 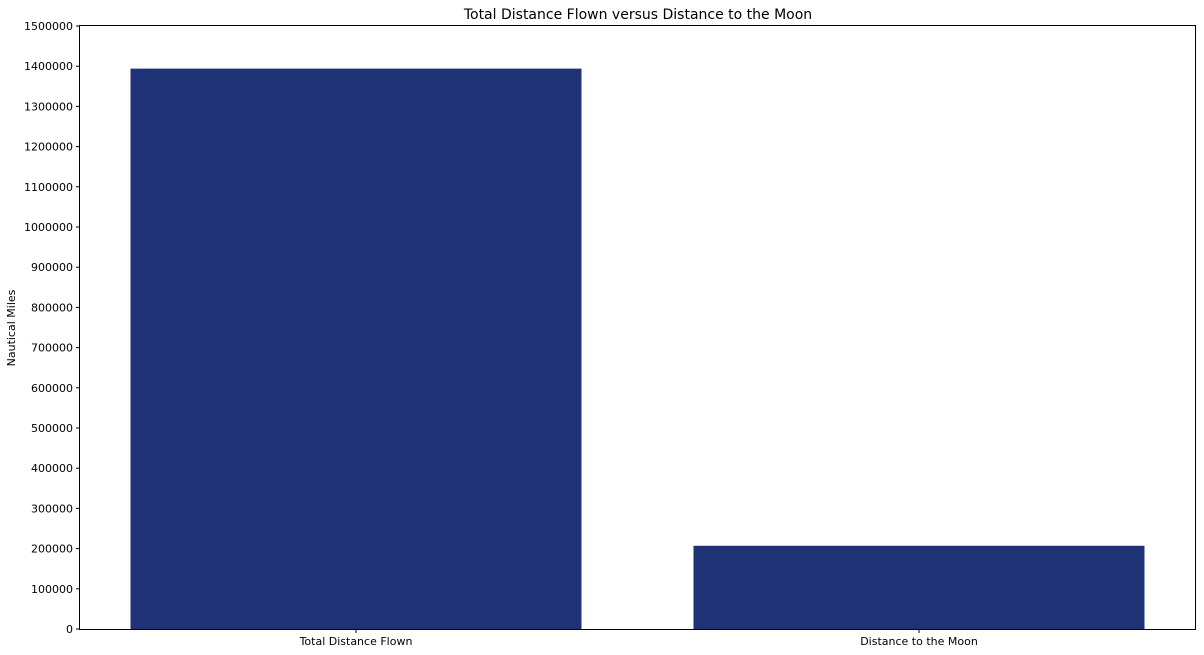 What do you see at coordinates (48, 227) in the screenshot?
I see `y-tick-label: 1000000` at bounding box center [48, 227].